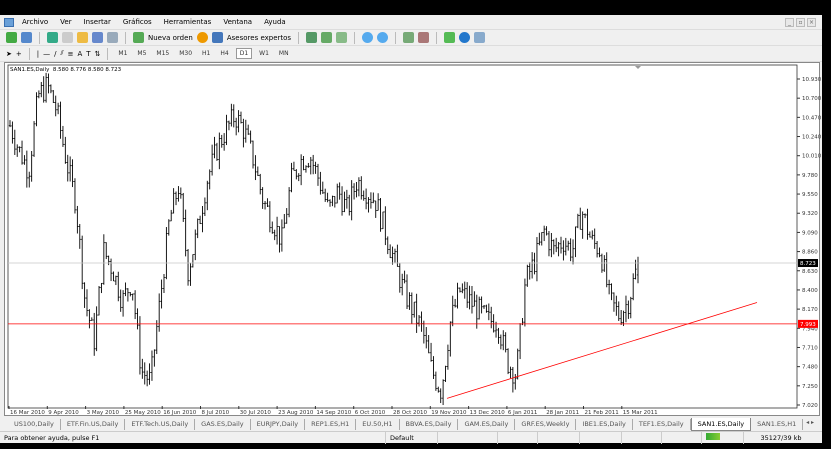 Image resolution: width=831 pixels, height=449 pixels. What do you see at coordinates (424, 37) in the screenshot?
I see `chart-shift-icon` at bounding box center [424, 37].